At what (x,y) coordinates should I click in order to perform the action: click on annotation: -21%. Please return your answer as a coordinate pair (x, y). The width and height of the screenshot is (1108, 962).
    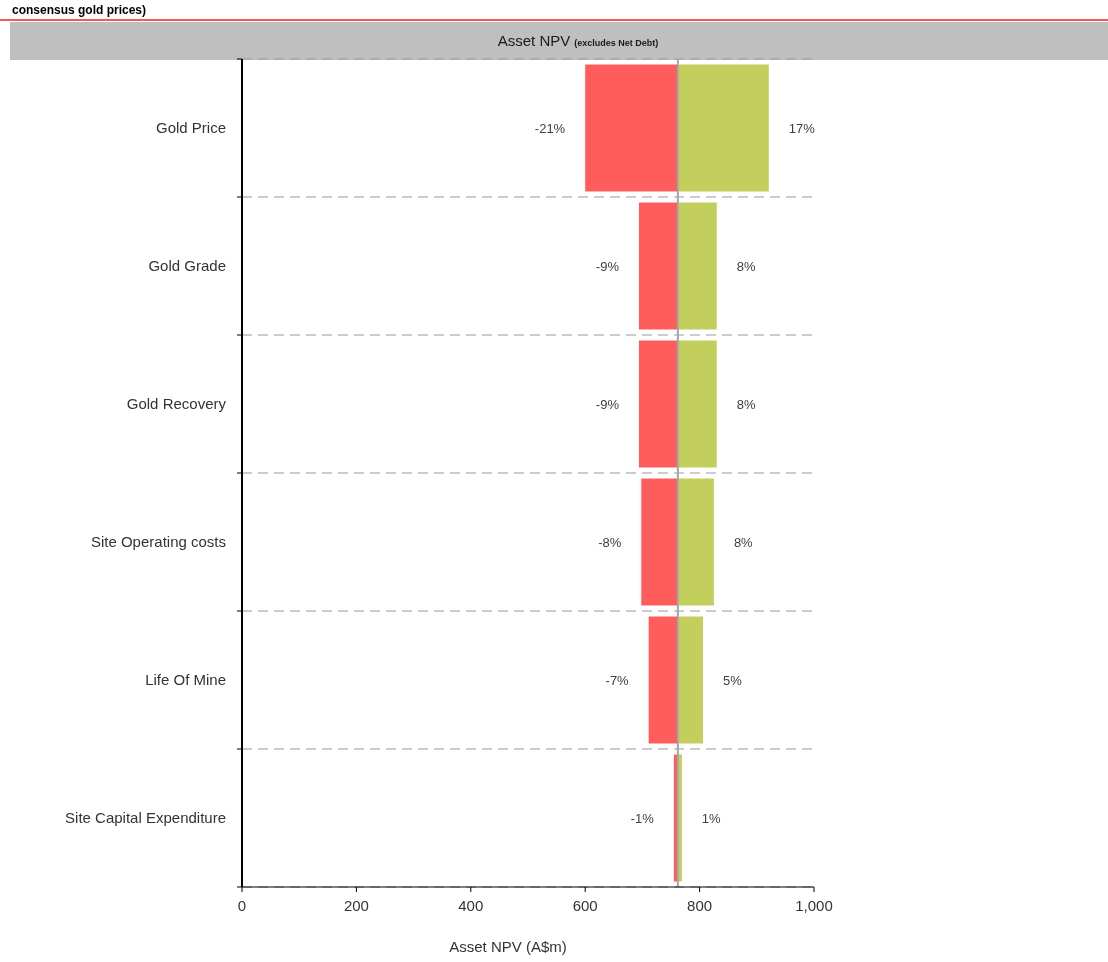
    Looking at the image, I should click on (550, 128).